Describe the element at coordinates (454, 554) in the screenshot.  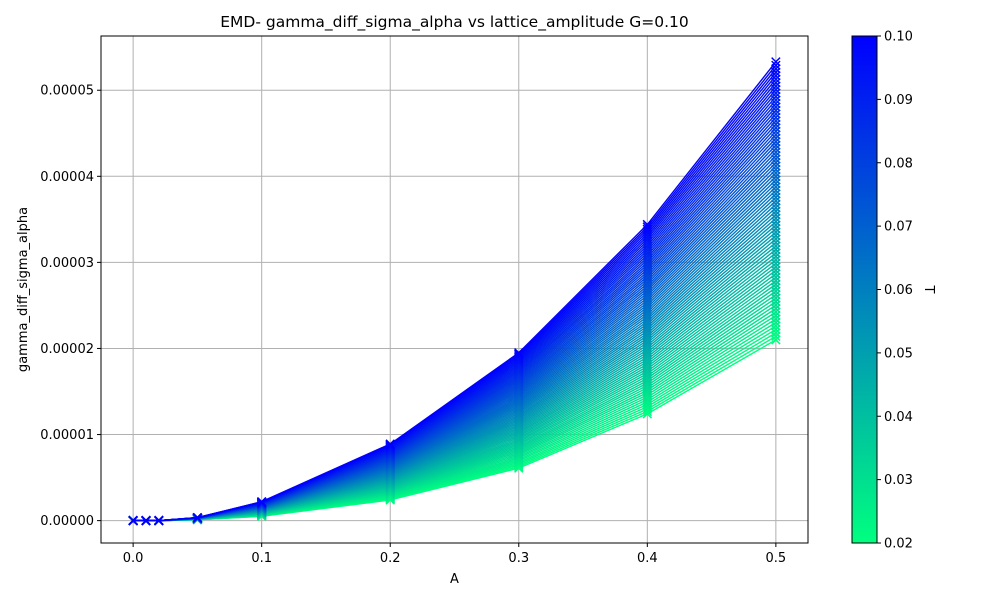
I see `x-axis-ticks: 0.0 0.1 0.2 0.3 0.4 0.5` at that location.